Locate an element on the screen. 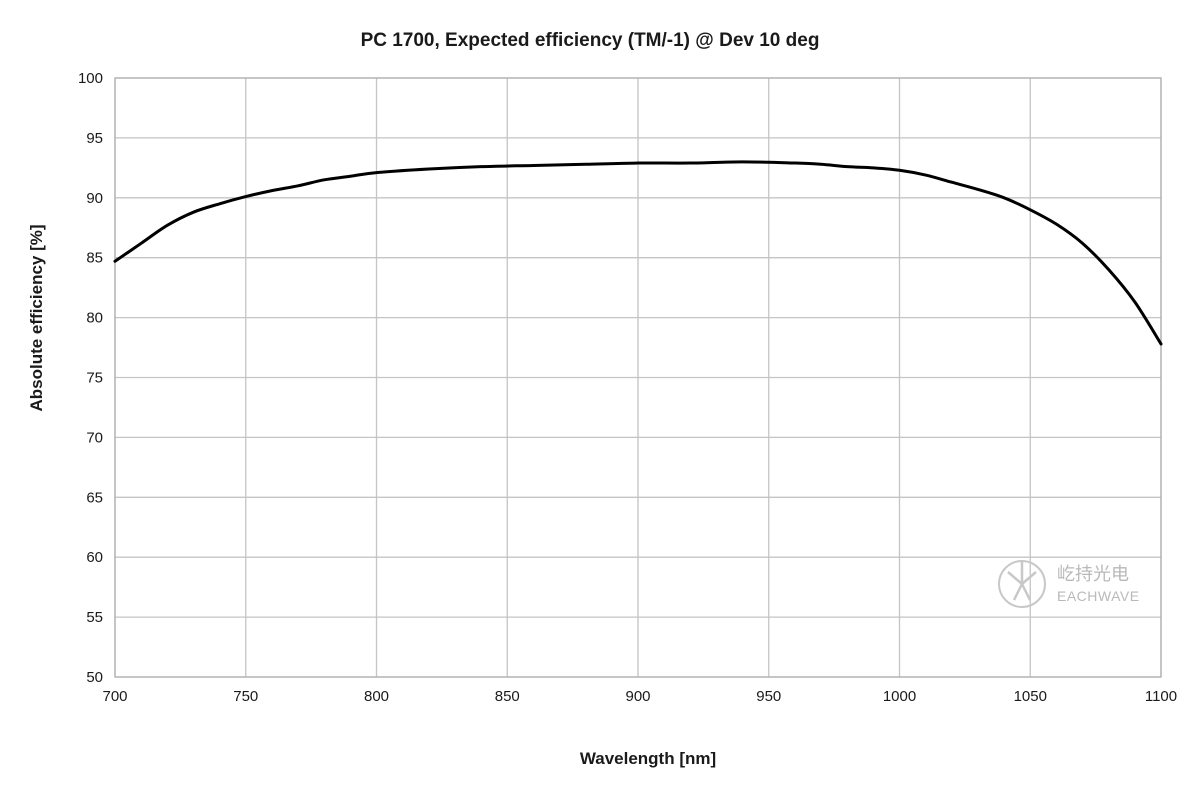 The image size is (1200, 796). x-axis-ticks: 700 750 800 850 900 950 1000 1050 1100 is located at coordinates (639, 696).